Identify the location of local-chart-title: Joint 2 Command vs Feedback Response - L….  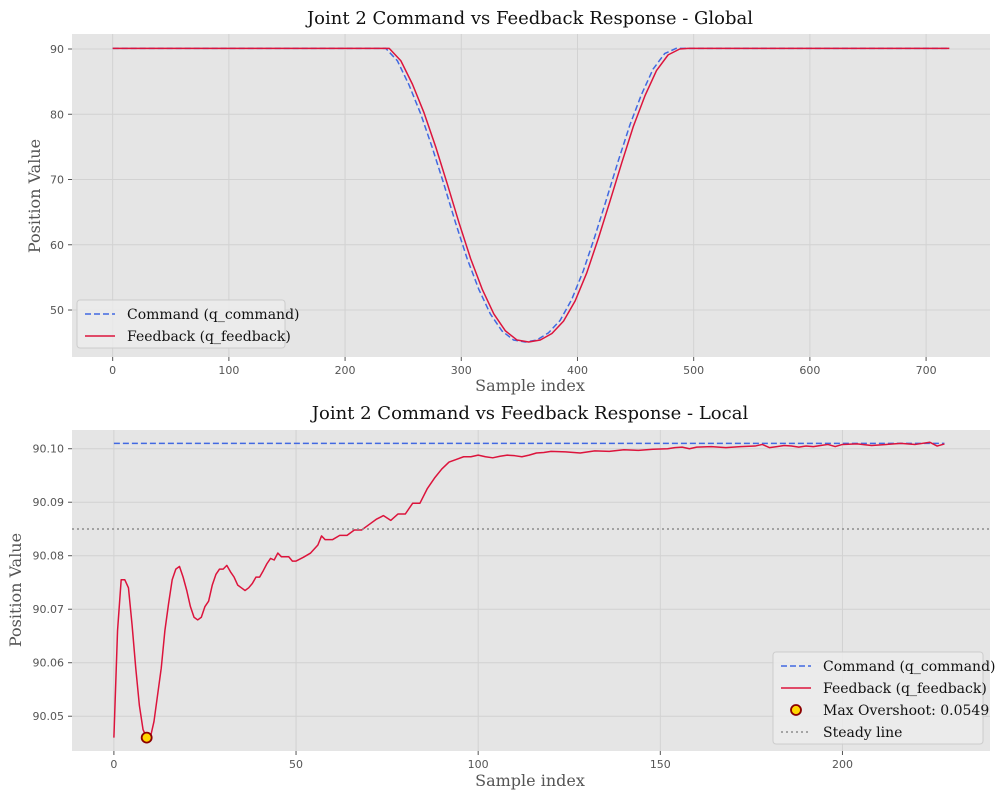
(529, 413).